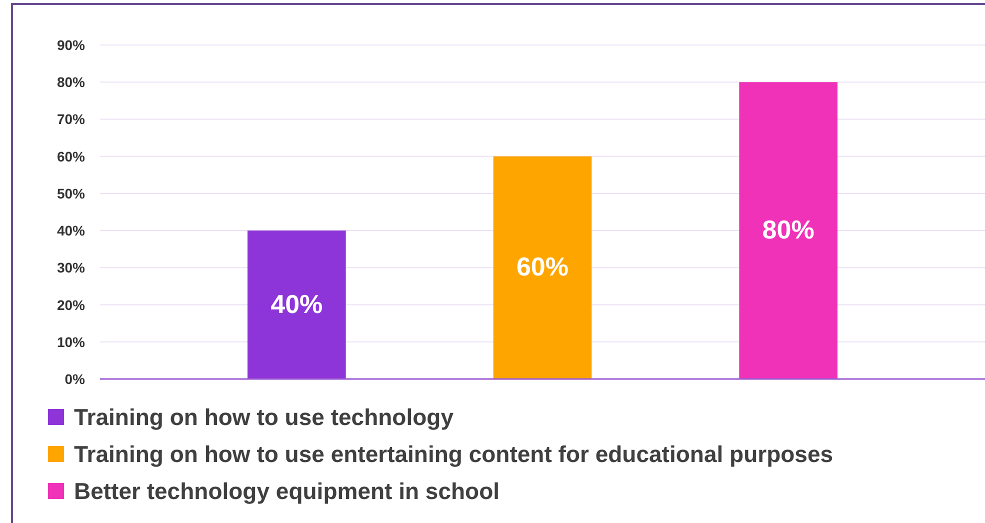 This screenshot has width=985, height=523. Describe the element at coordinates (71, 193) in the screenshot. I see `y-tick-label: 50%` at that location.